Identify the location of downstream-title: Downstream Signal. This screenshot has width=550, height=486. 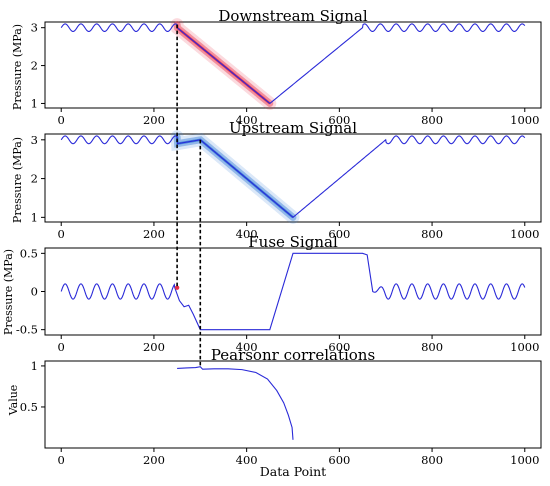
(293, 16).